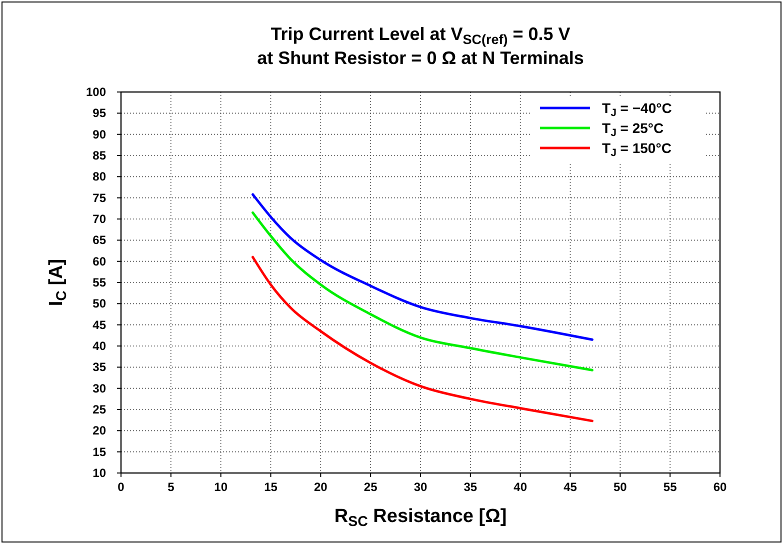 The height and width of the screenshot is (544, 783). Describe the element at coordinates (99, 325) in the screenshot. I see `y-tick-label: 45` at that location.